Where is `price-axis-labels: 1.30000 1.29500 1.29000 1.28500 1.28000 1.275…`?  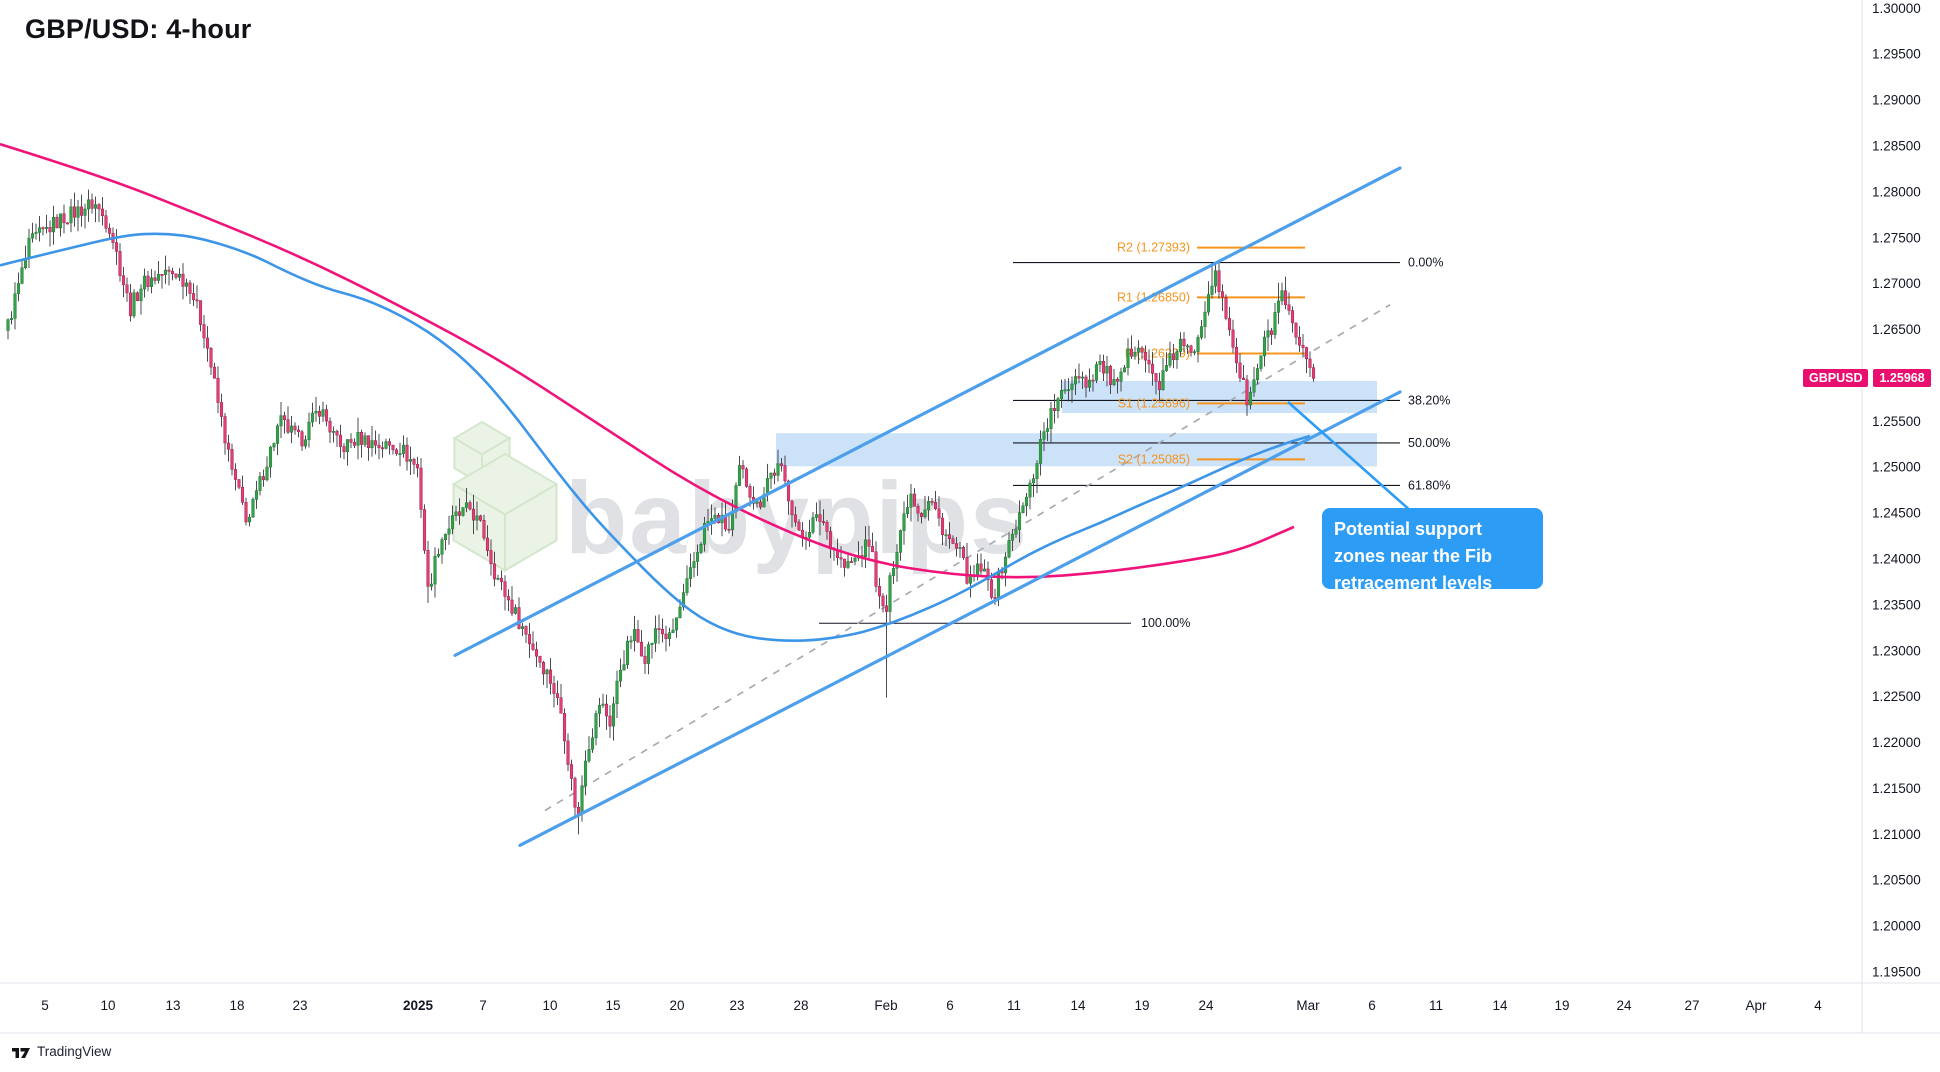 price-axis-labels: 1.30000 1.29500 1.29000 1.28500 1.28000 1.275… is located at coordinates (1896, 490).